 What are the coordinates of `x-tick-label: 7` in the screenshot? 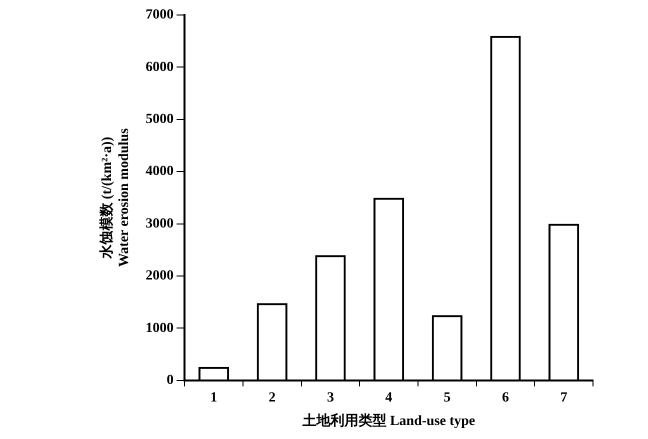 It's located at (564, 398).